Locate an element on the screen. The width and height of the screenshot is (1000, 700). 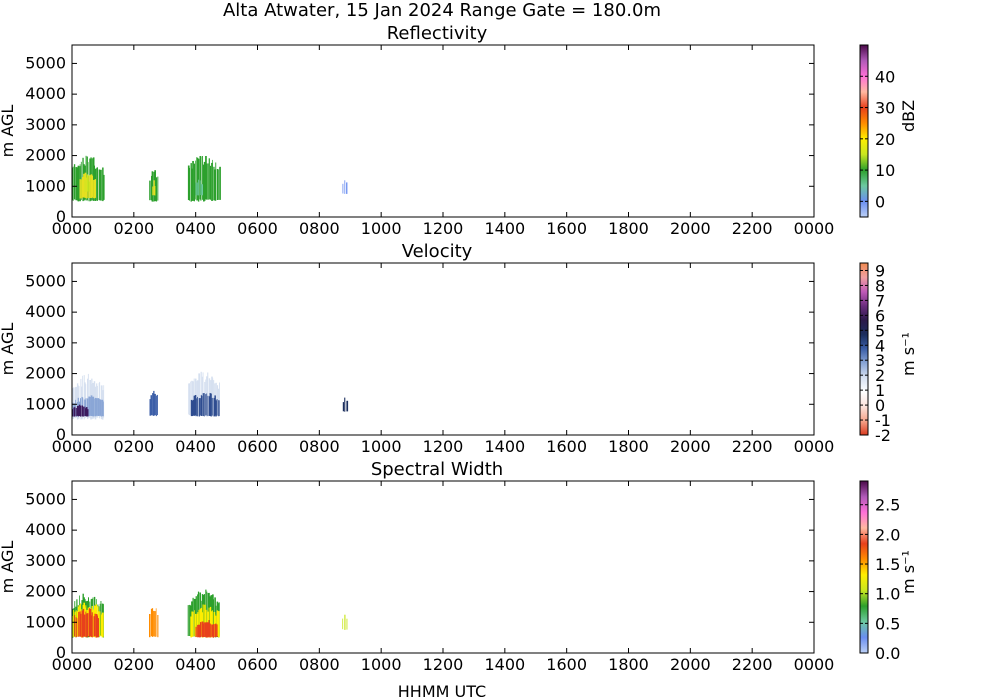
y-tick-label: 4000 is located at coordinates (45, 311).